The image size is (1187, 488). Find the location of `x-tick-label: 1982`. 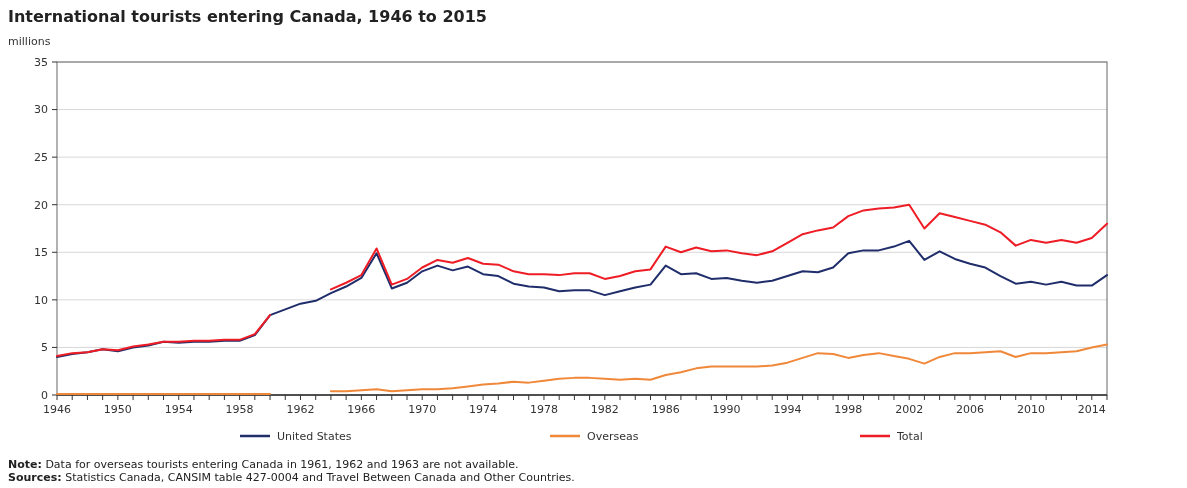

x-tick-label: 1982 is located at coordinates (604, 409).